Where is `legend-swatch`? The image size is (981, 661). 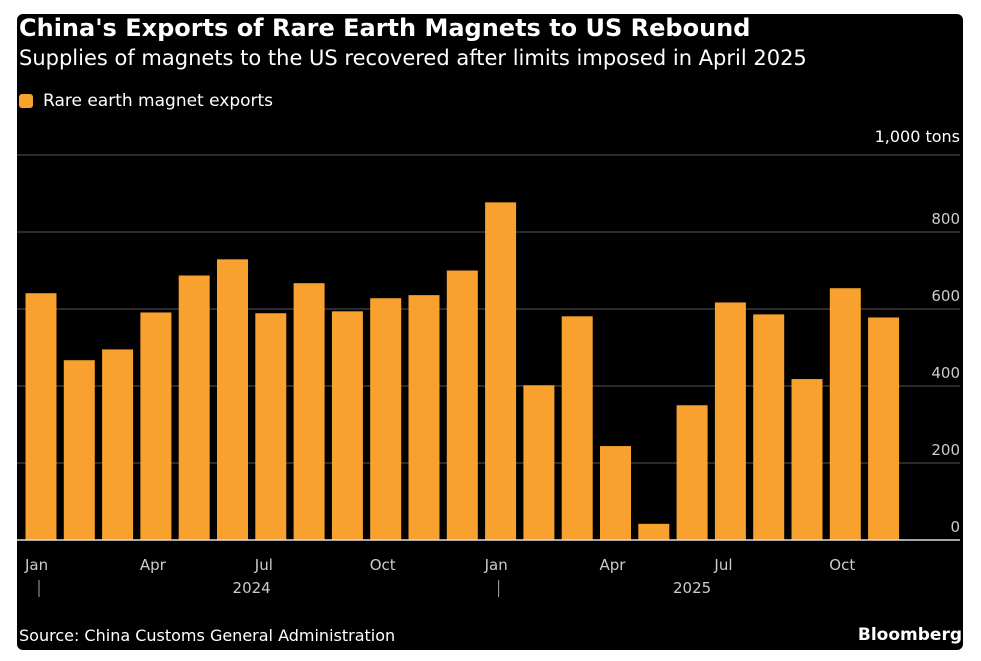
legend-swatch is located at coordinates (26, 101).